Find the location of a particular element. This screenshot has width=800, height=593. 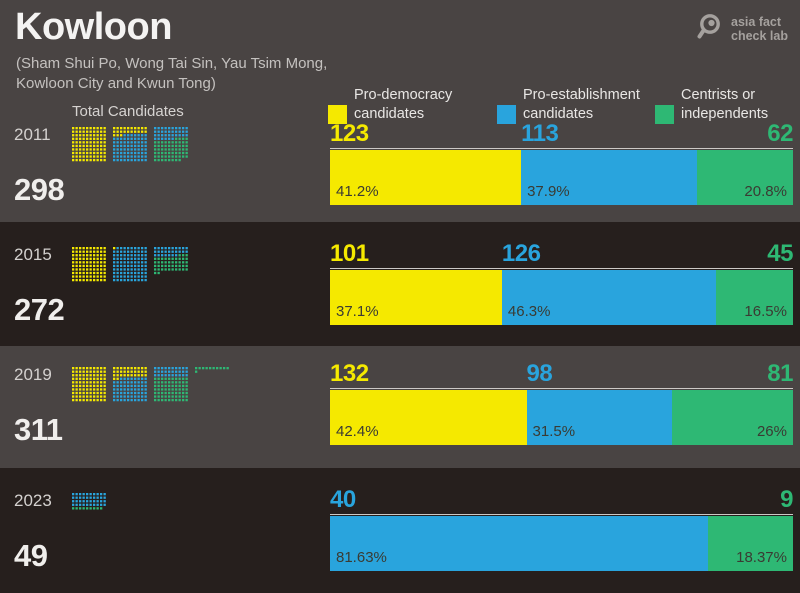

segment-value-label: 123 is located at coordinates (349, 133).